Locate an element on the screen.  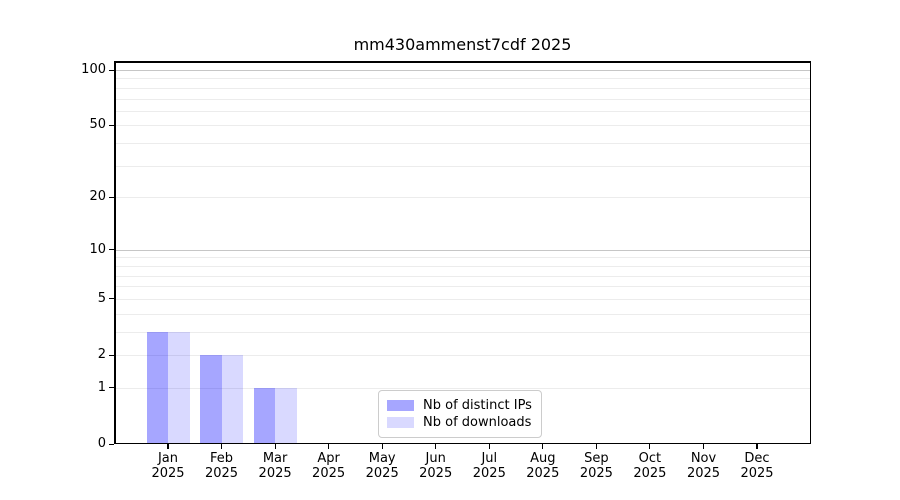
x-tick-label: Jun 2025 is located at coordinates (436, 466).